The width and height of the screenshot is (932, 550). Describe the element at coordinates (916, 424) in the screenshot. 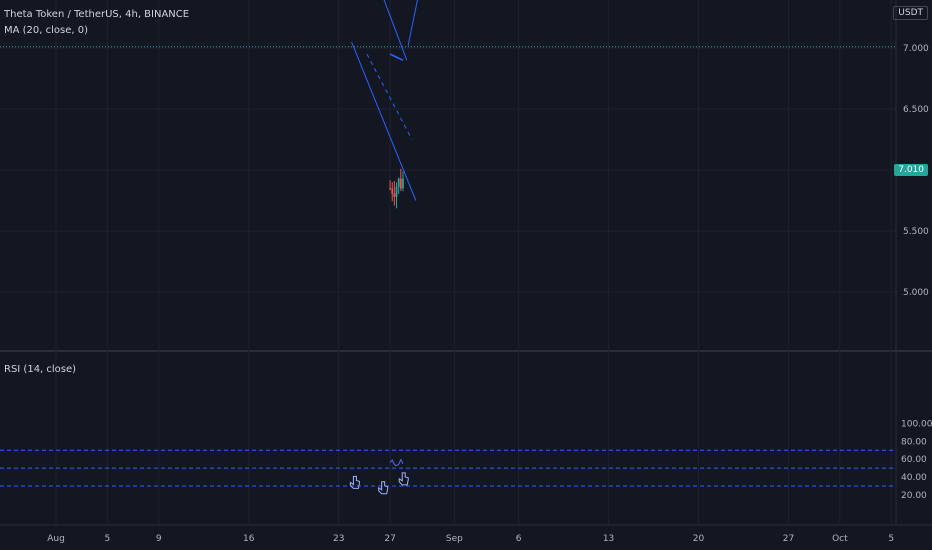

I see `rsi-tick-label: 100.00` at that location.